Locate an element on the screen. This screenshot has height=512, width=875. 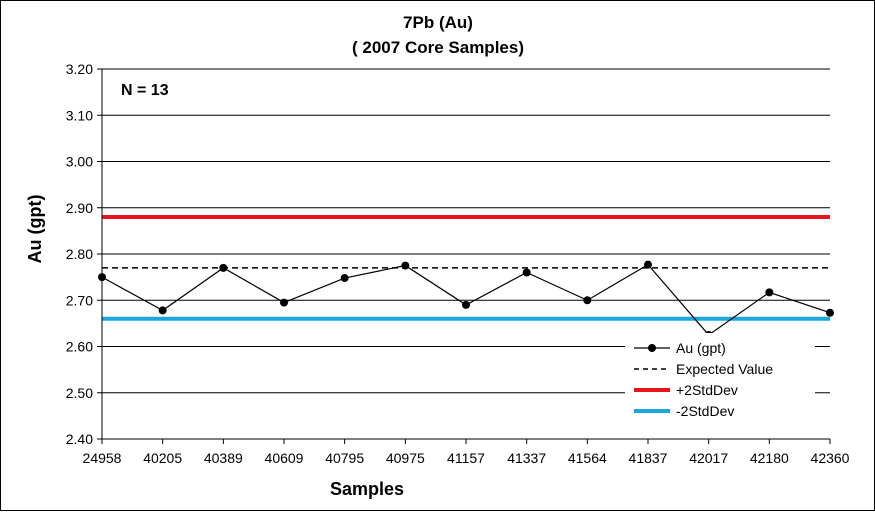
legend-label: +2StdDev is located at coordinates (707, 390).